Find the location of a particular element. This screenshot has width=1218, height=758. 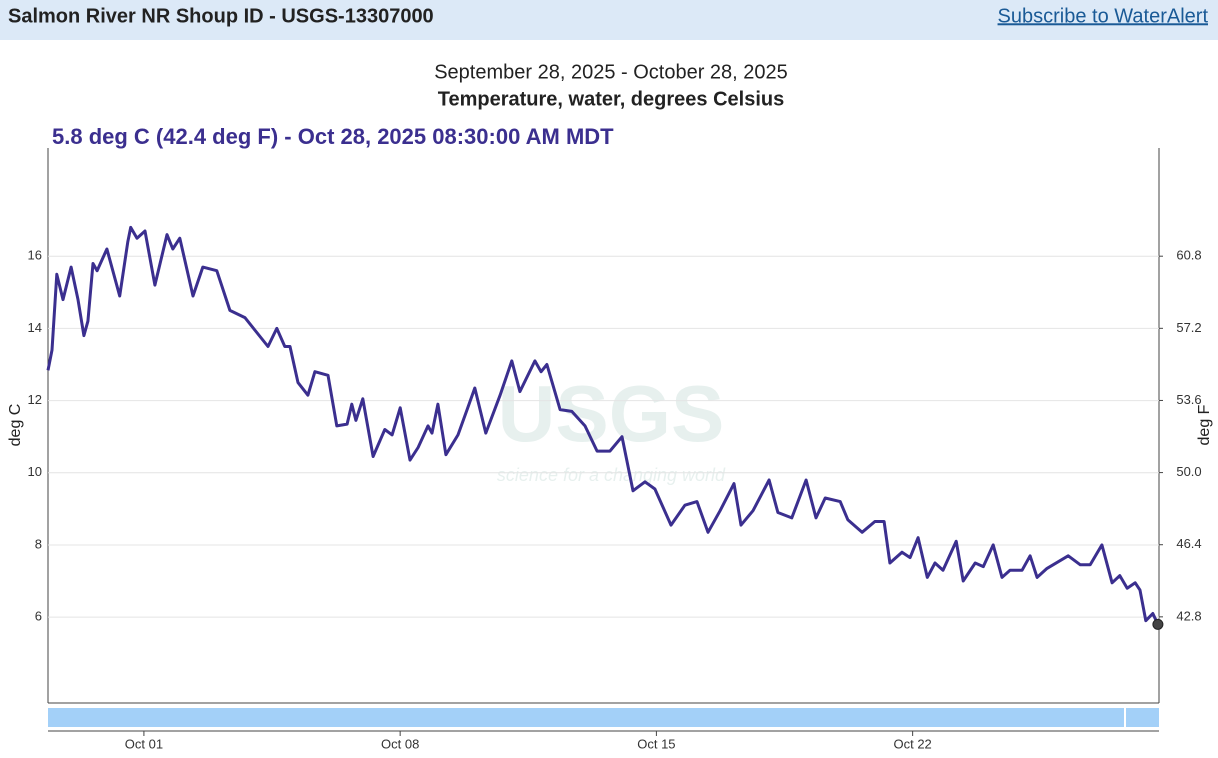

x-tick-label: Oct 15 is located at coordinates (656, 743).